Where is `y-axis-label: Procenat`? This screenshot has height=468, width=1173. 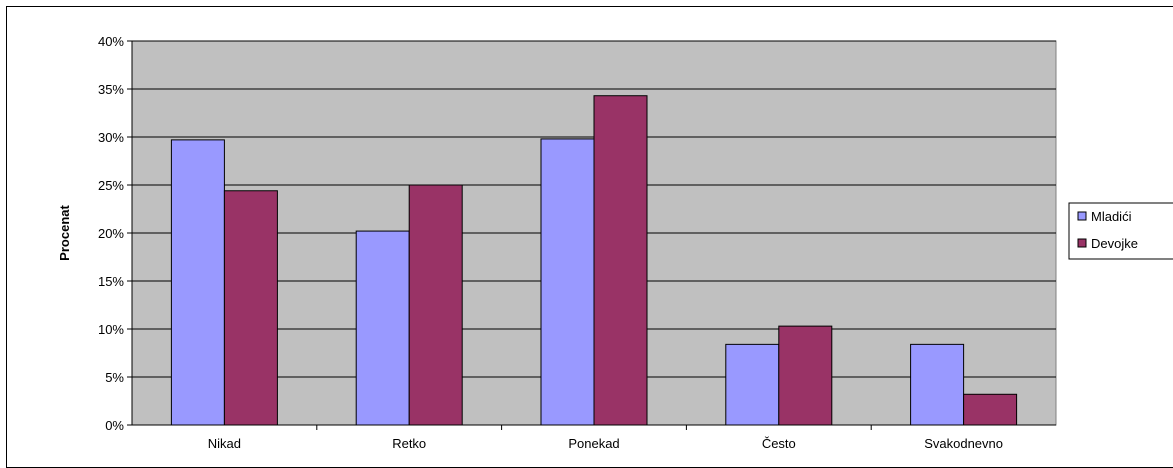
y-axis-label: Procenat is located at coordinates (64, 233).